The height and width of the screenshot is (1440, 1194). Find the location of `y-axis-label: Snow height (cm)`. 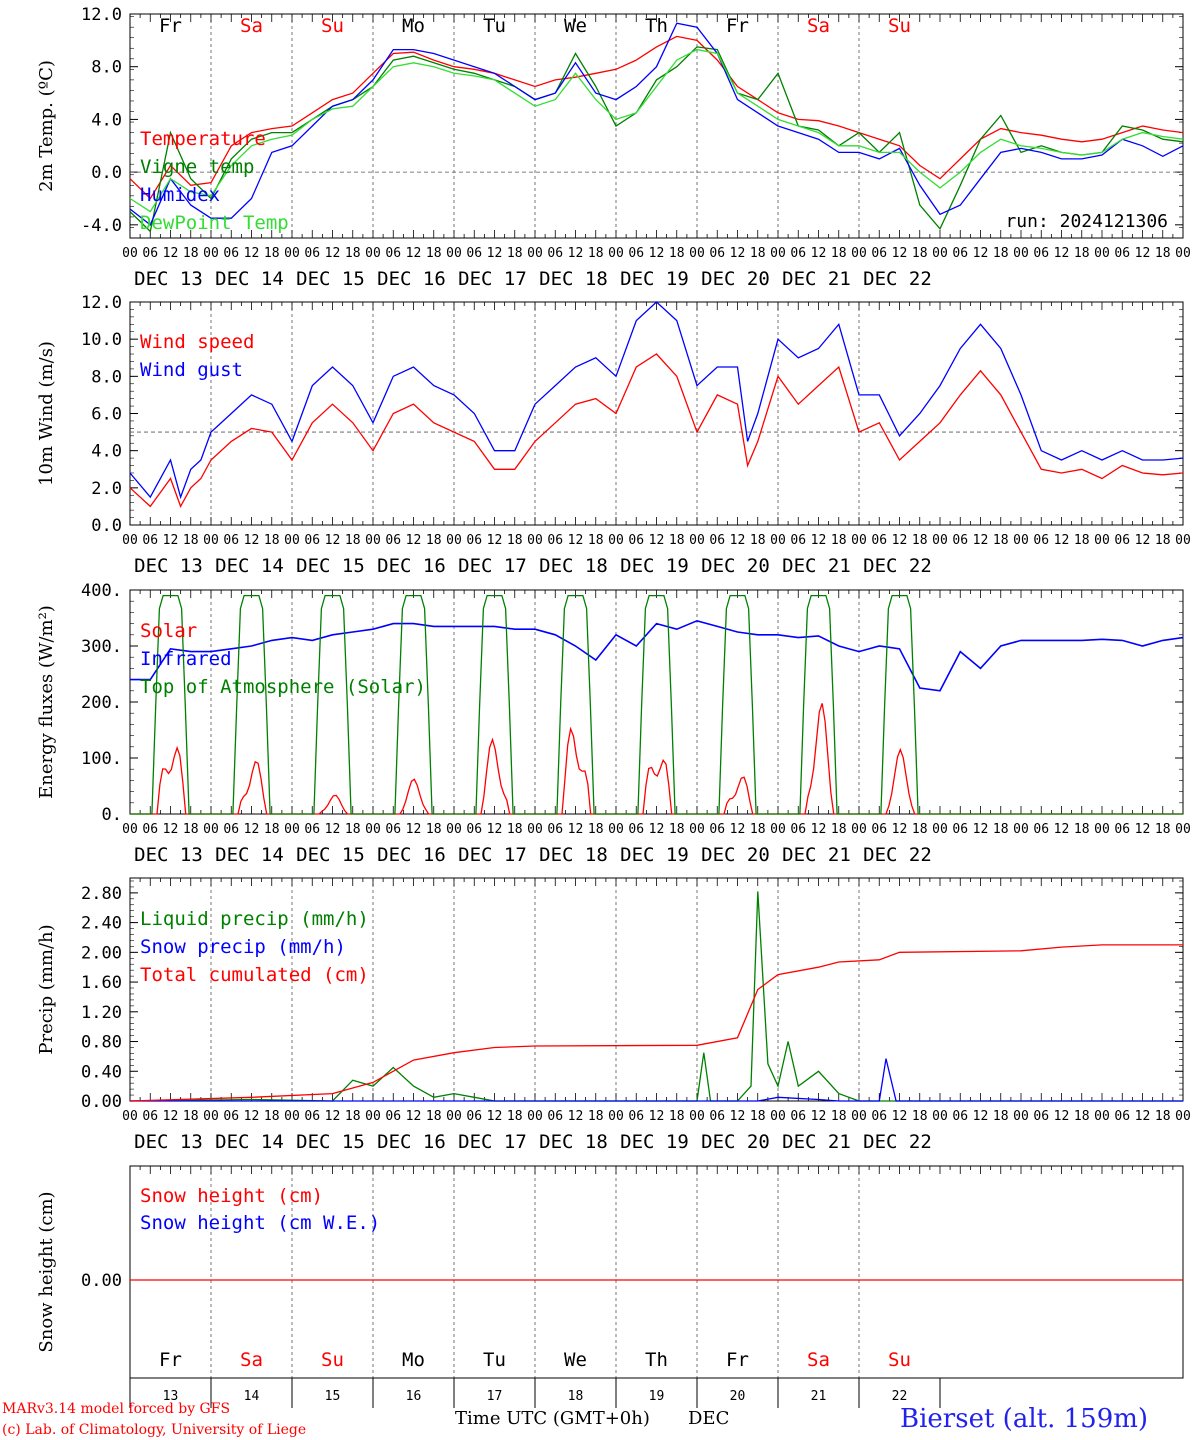

y-axis-label: Snow height (cm) is located at coordinates (46, 1271).